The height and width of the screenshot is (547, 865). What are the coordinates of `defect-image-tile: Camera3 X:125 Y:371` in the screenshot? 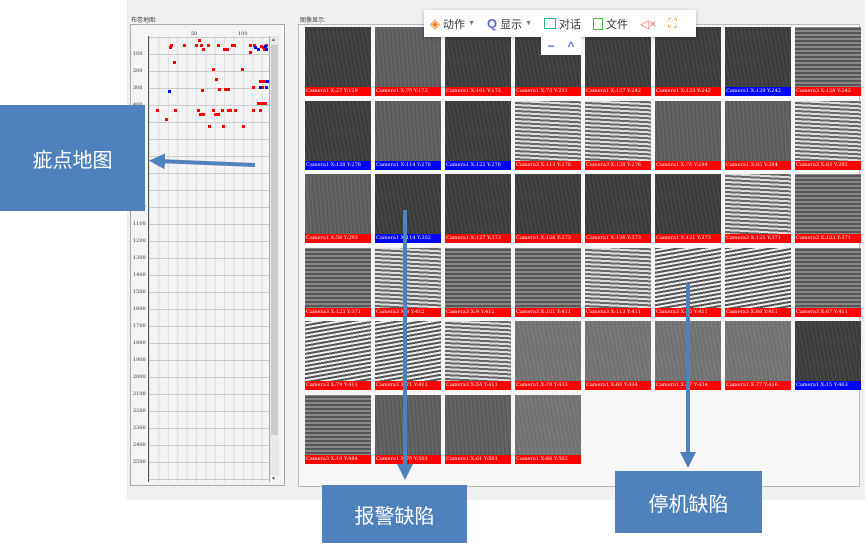 It's located at (758, 208).